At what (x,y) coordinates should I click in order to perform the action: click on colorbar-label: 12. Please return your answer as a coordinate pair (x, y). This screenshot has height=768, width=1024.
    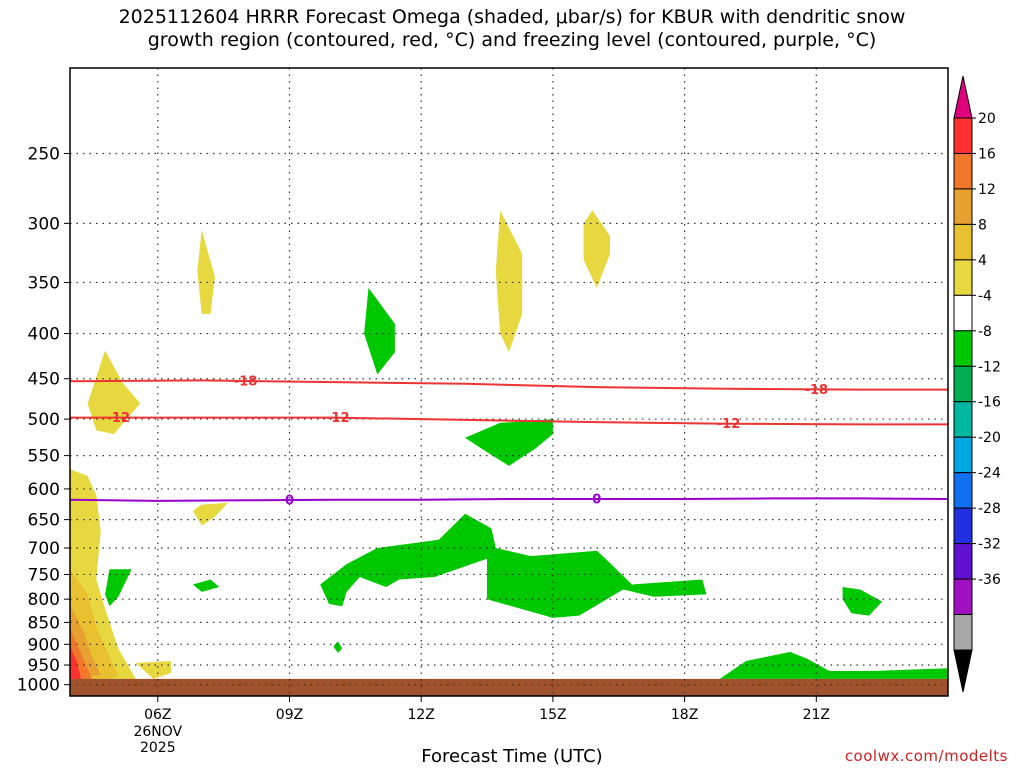
    Looking at the image, I should click on (987, 190).